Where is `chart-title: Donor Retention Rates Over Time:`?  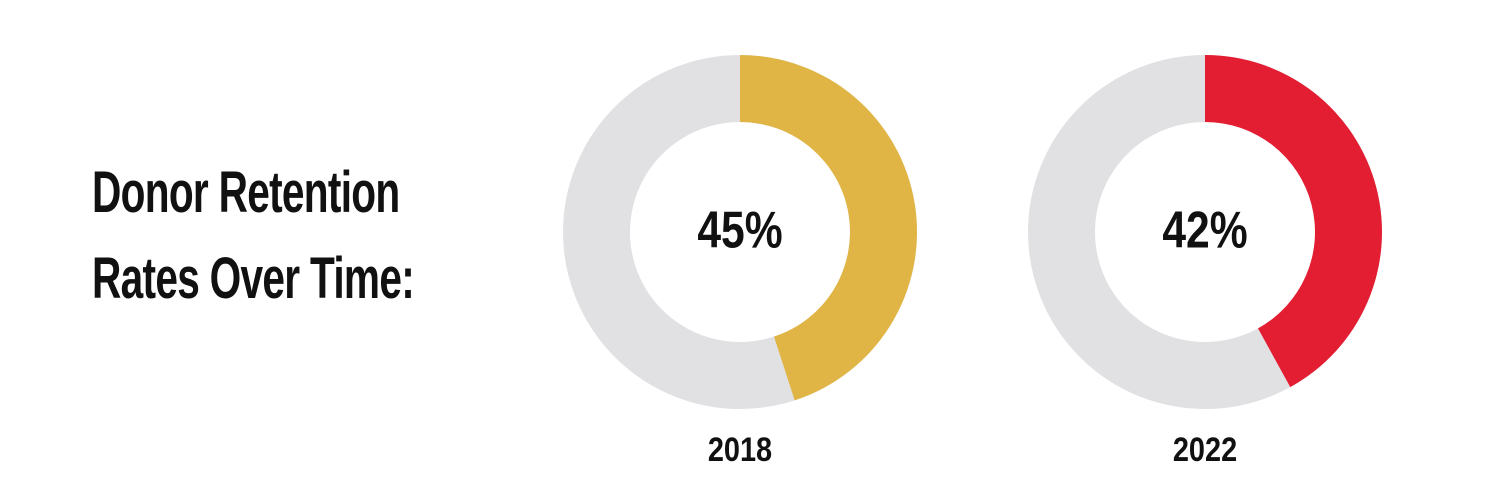 chart-title: Donor Retention Rates Over Time: is located at coordinates (253, 235).